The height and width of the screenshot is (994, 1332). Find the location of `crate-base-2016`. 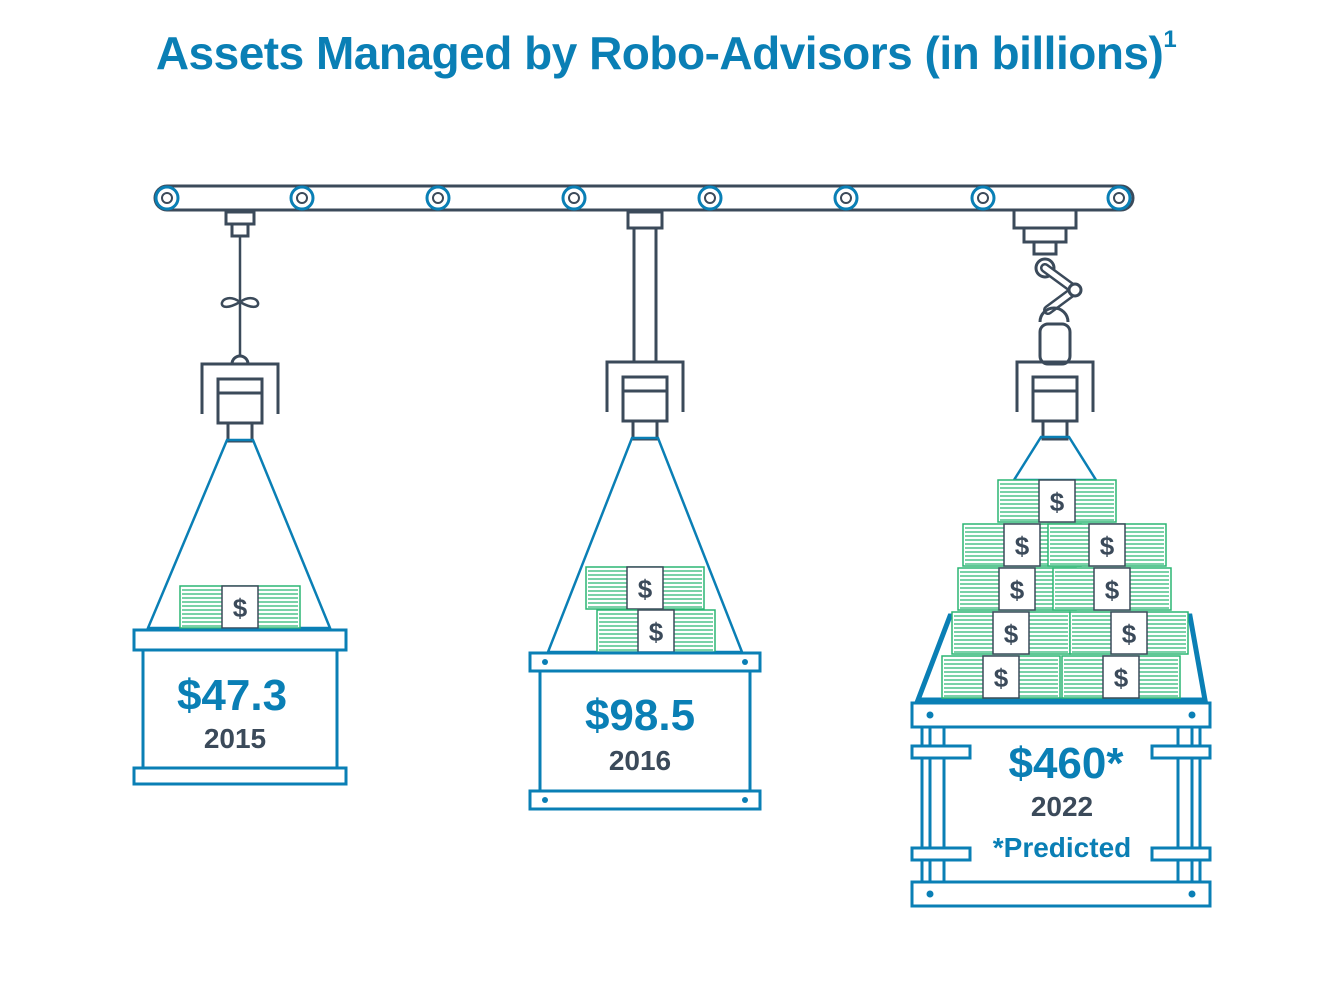

crate-base-2016 is located at coordinates (645, 800).